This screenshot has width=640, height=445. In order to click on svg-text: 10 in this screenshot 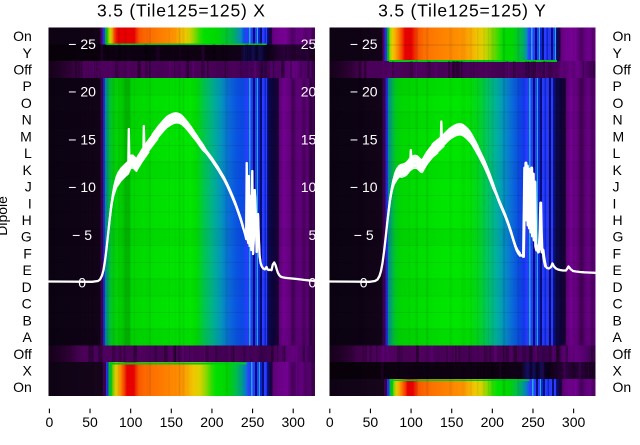, I will do `click(309, 187)`.